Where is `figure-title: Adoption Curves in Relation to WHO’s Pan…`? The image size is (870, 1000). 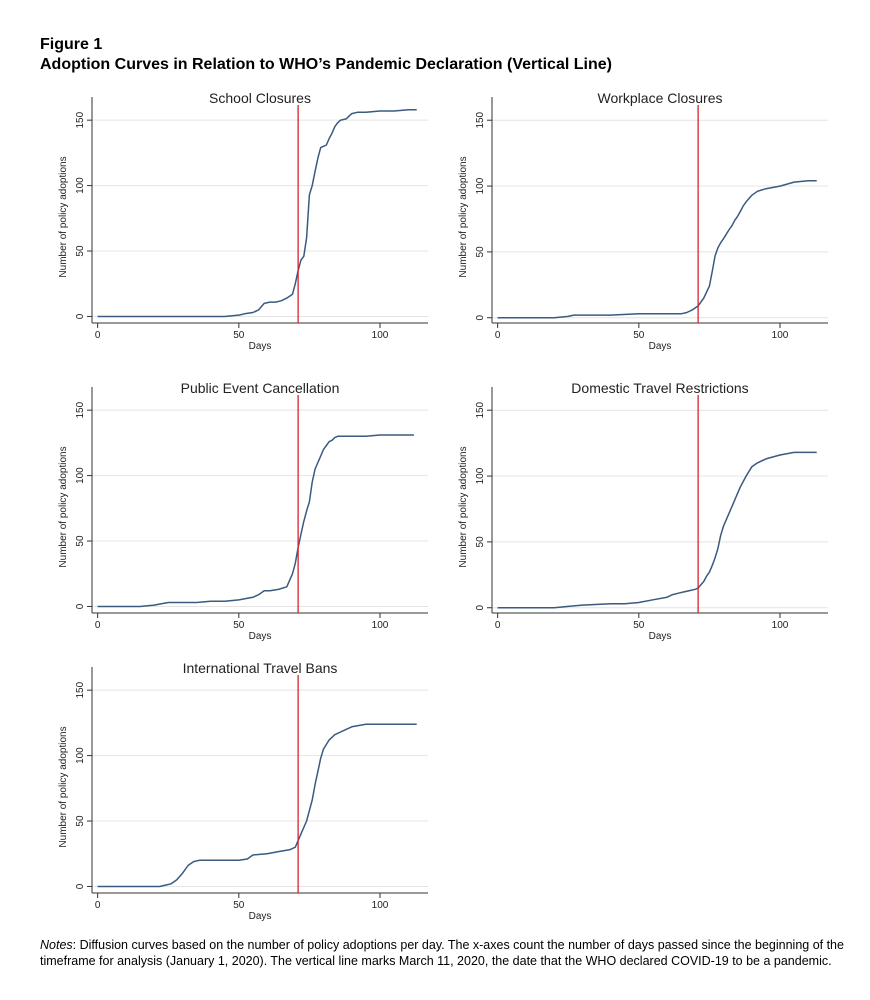
figure-title: Adoption Curves in Relation to WHO’s Pan… is located at coordinates (326, 64).